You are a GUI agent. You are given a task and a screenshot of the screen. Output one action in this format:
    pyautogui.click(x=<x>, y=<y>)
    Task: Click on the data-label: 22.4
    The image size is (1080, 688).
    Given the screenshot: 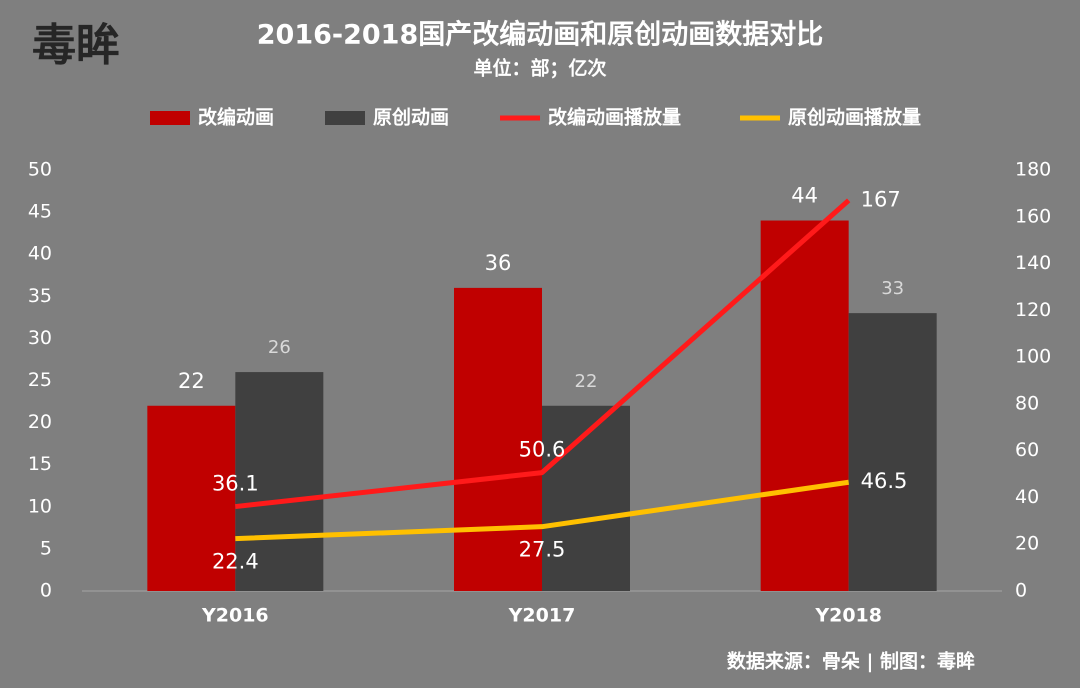 What is the action you would take?
    pyautogui.click(x=235, y=562)
    